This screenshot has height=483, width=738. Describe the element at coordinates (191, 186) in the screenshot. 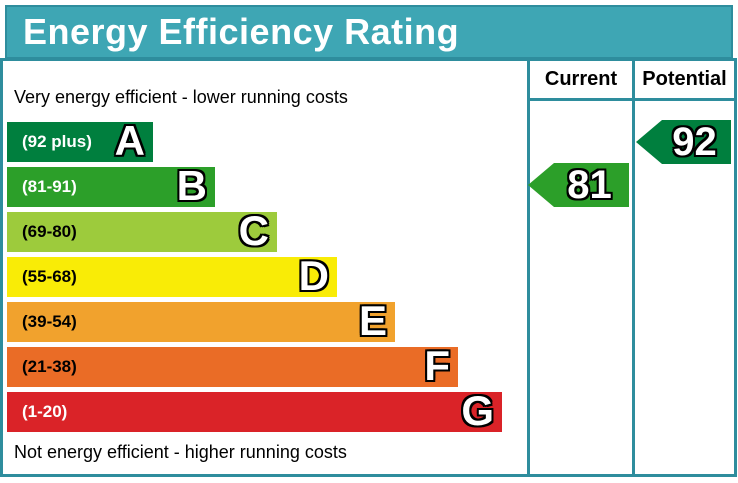

I see `band-b-letter: B` at that location.